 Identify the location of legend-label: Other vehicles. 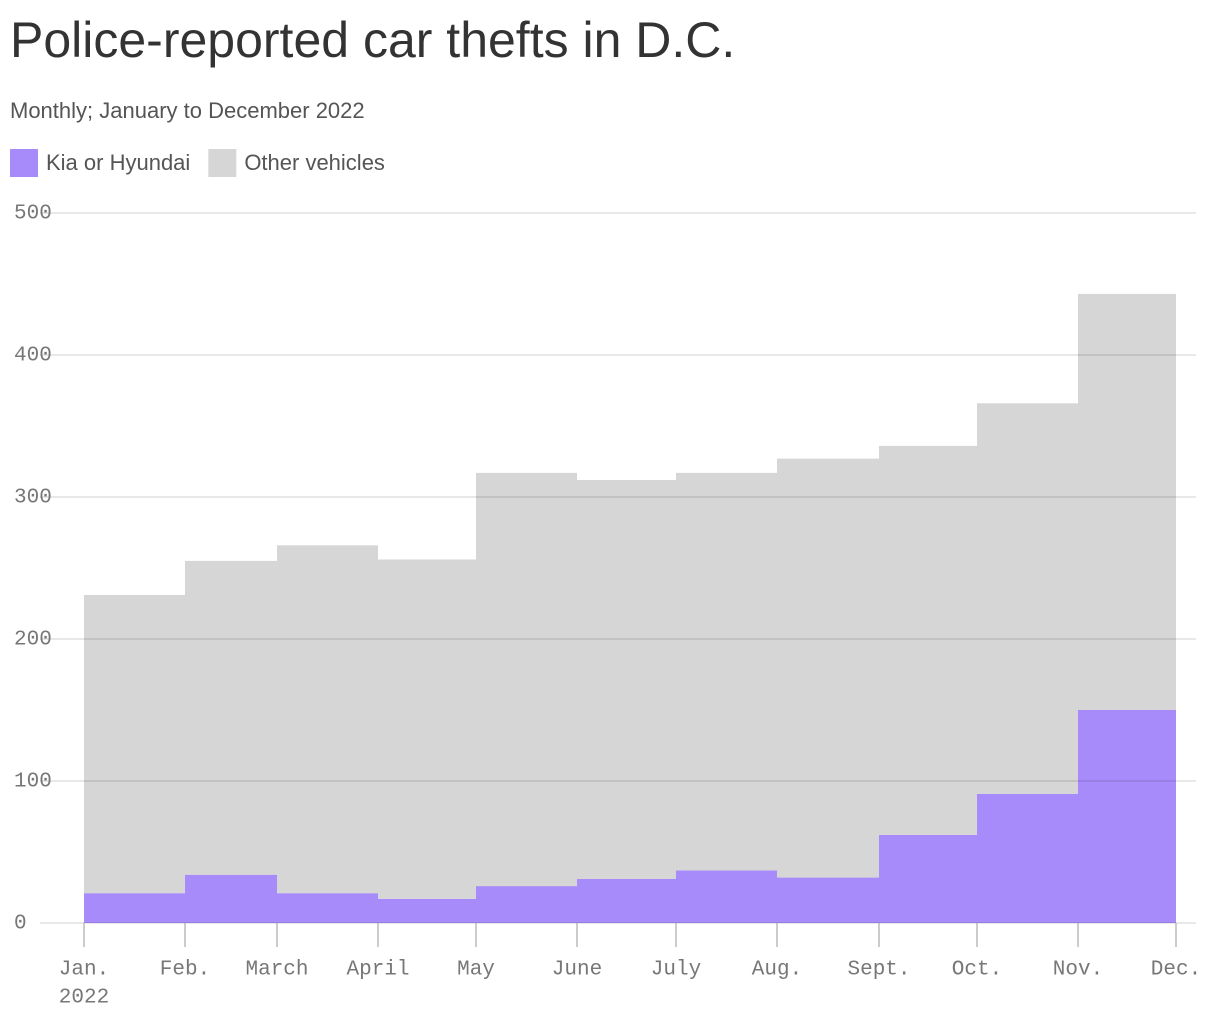
(314, 162).